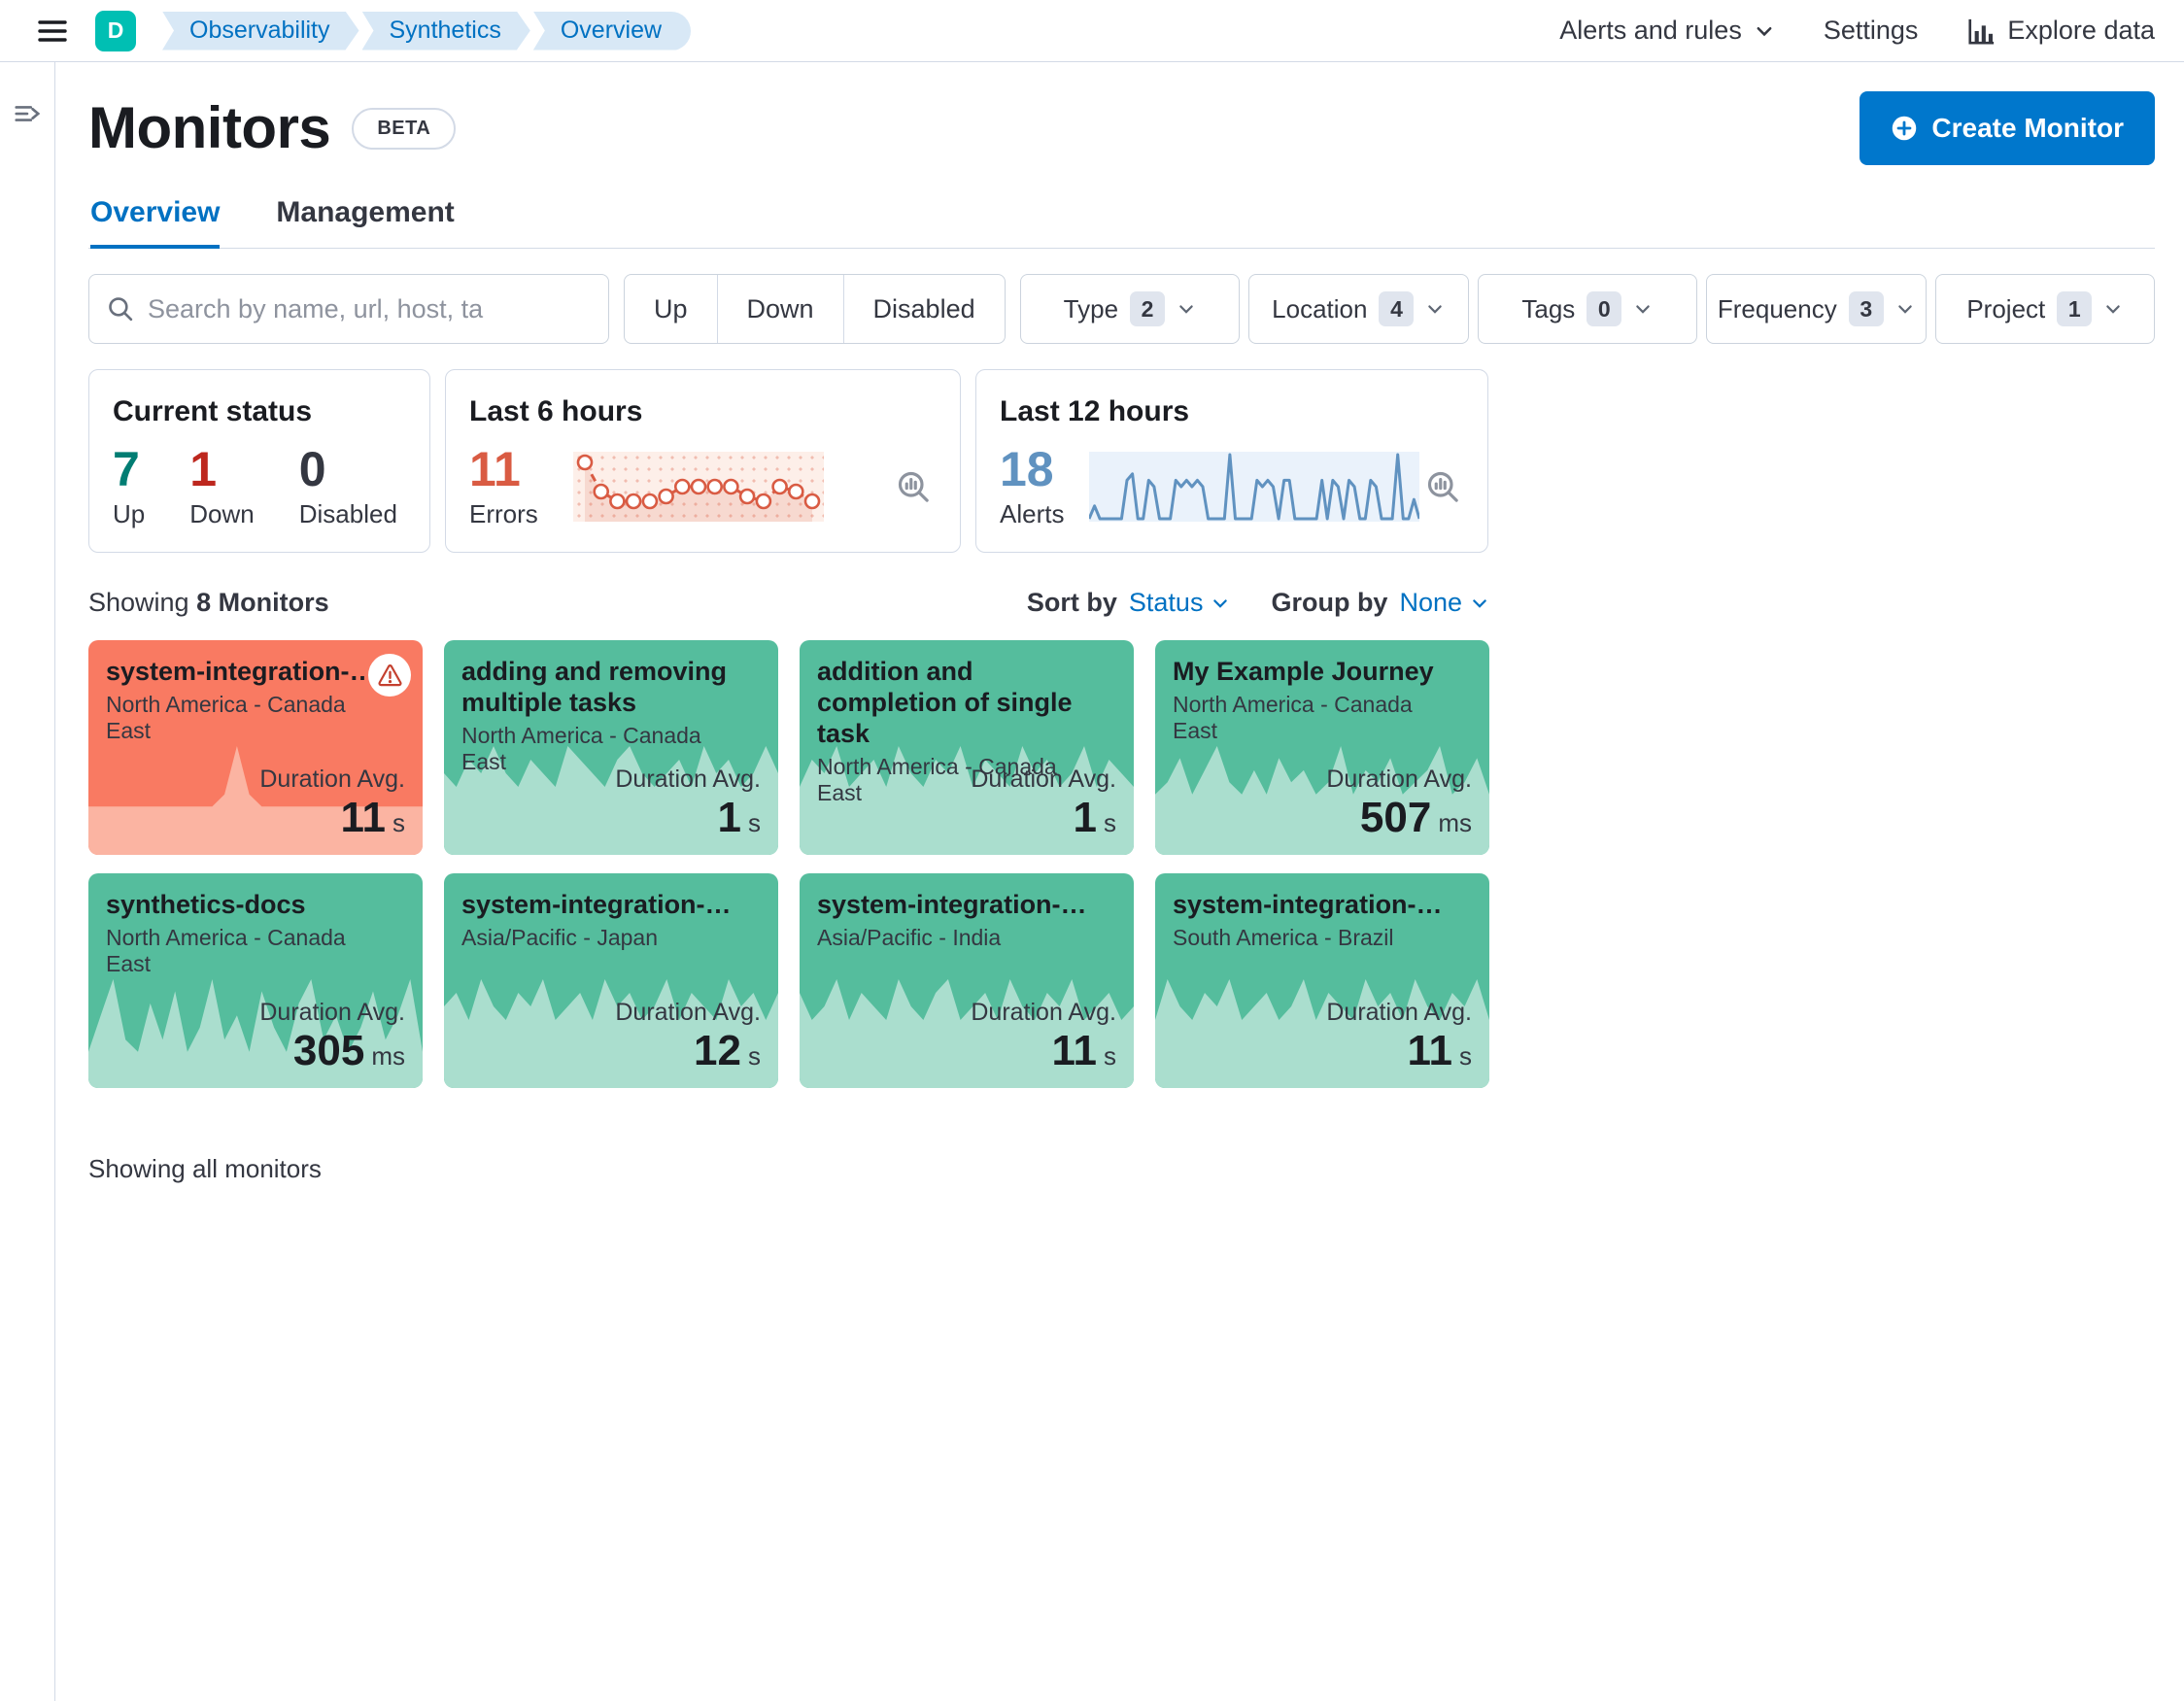  I want to click on filter-dropdown: Frequency 3, so click(1816, 309).